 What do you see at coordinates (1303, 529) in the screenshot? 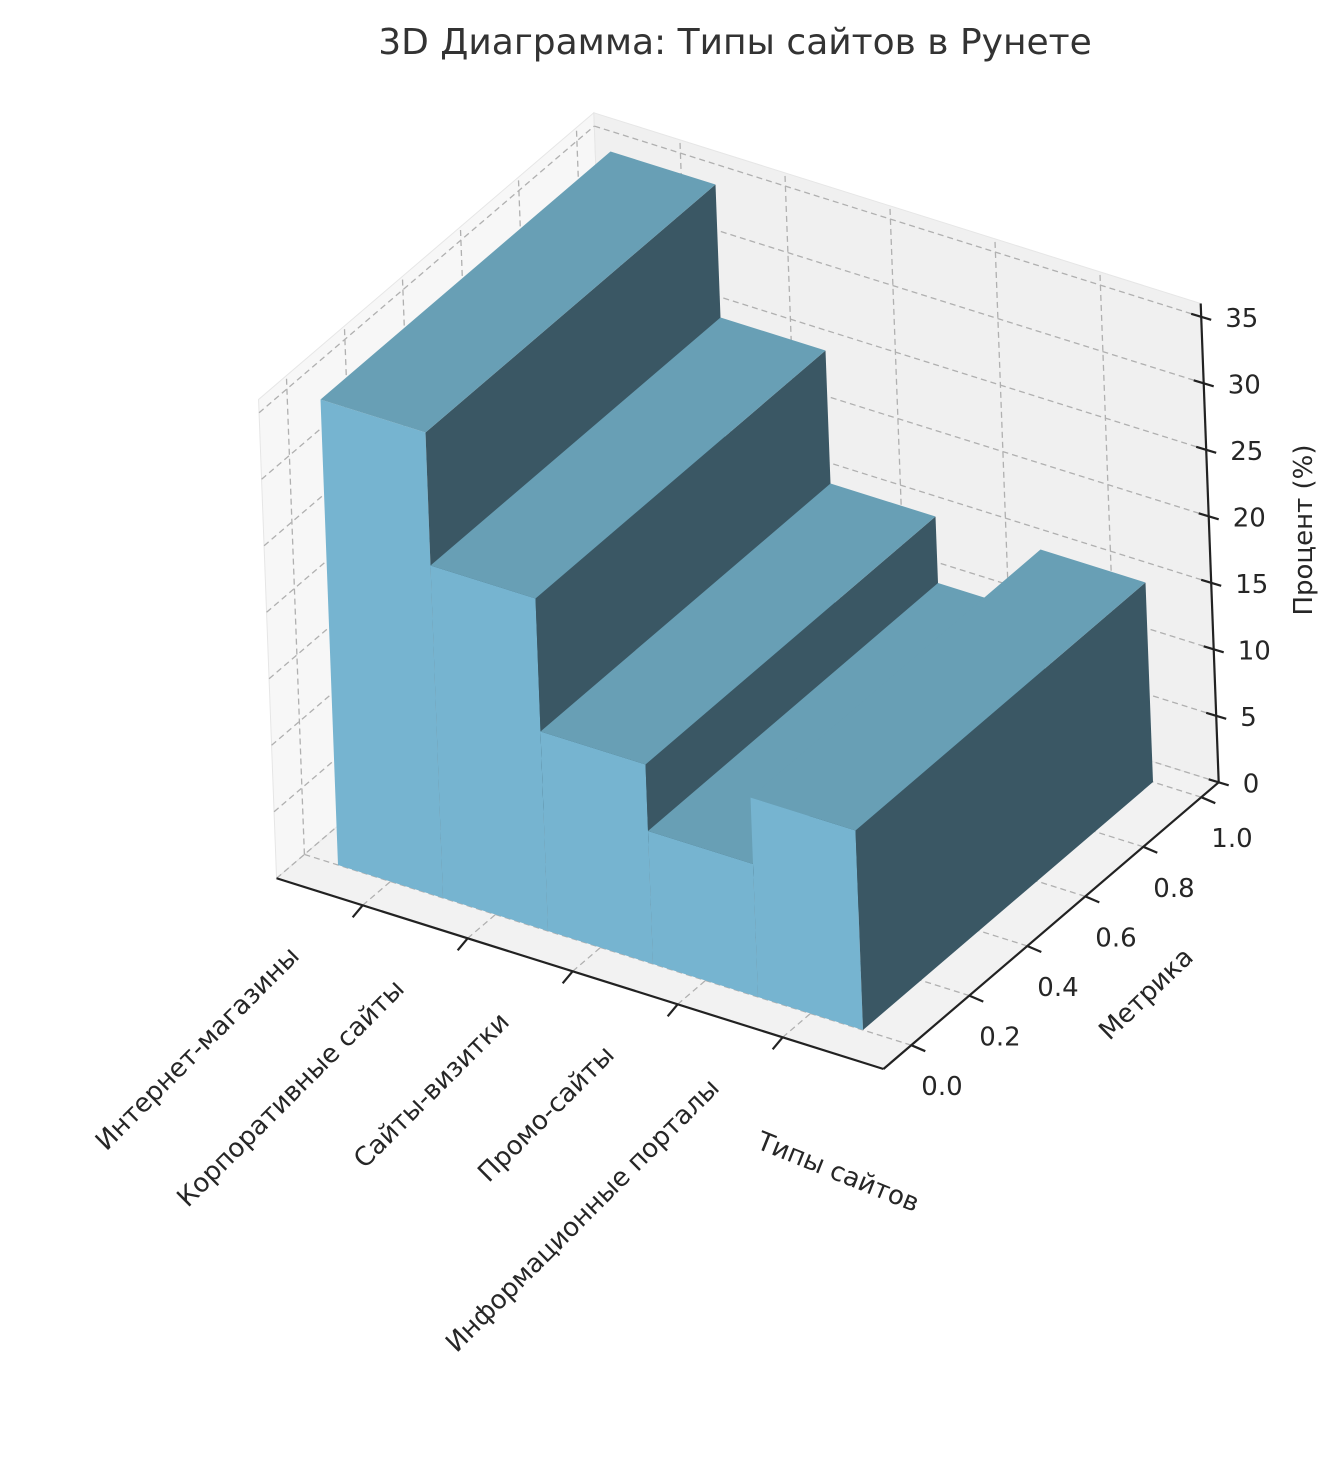
I see `z-axis-label: Процент (%)` at bounding box center [1303, 529].